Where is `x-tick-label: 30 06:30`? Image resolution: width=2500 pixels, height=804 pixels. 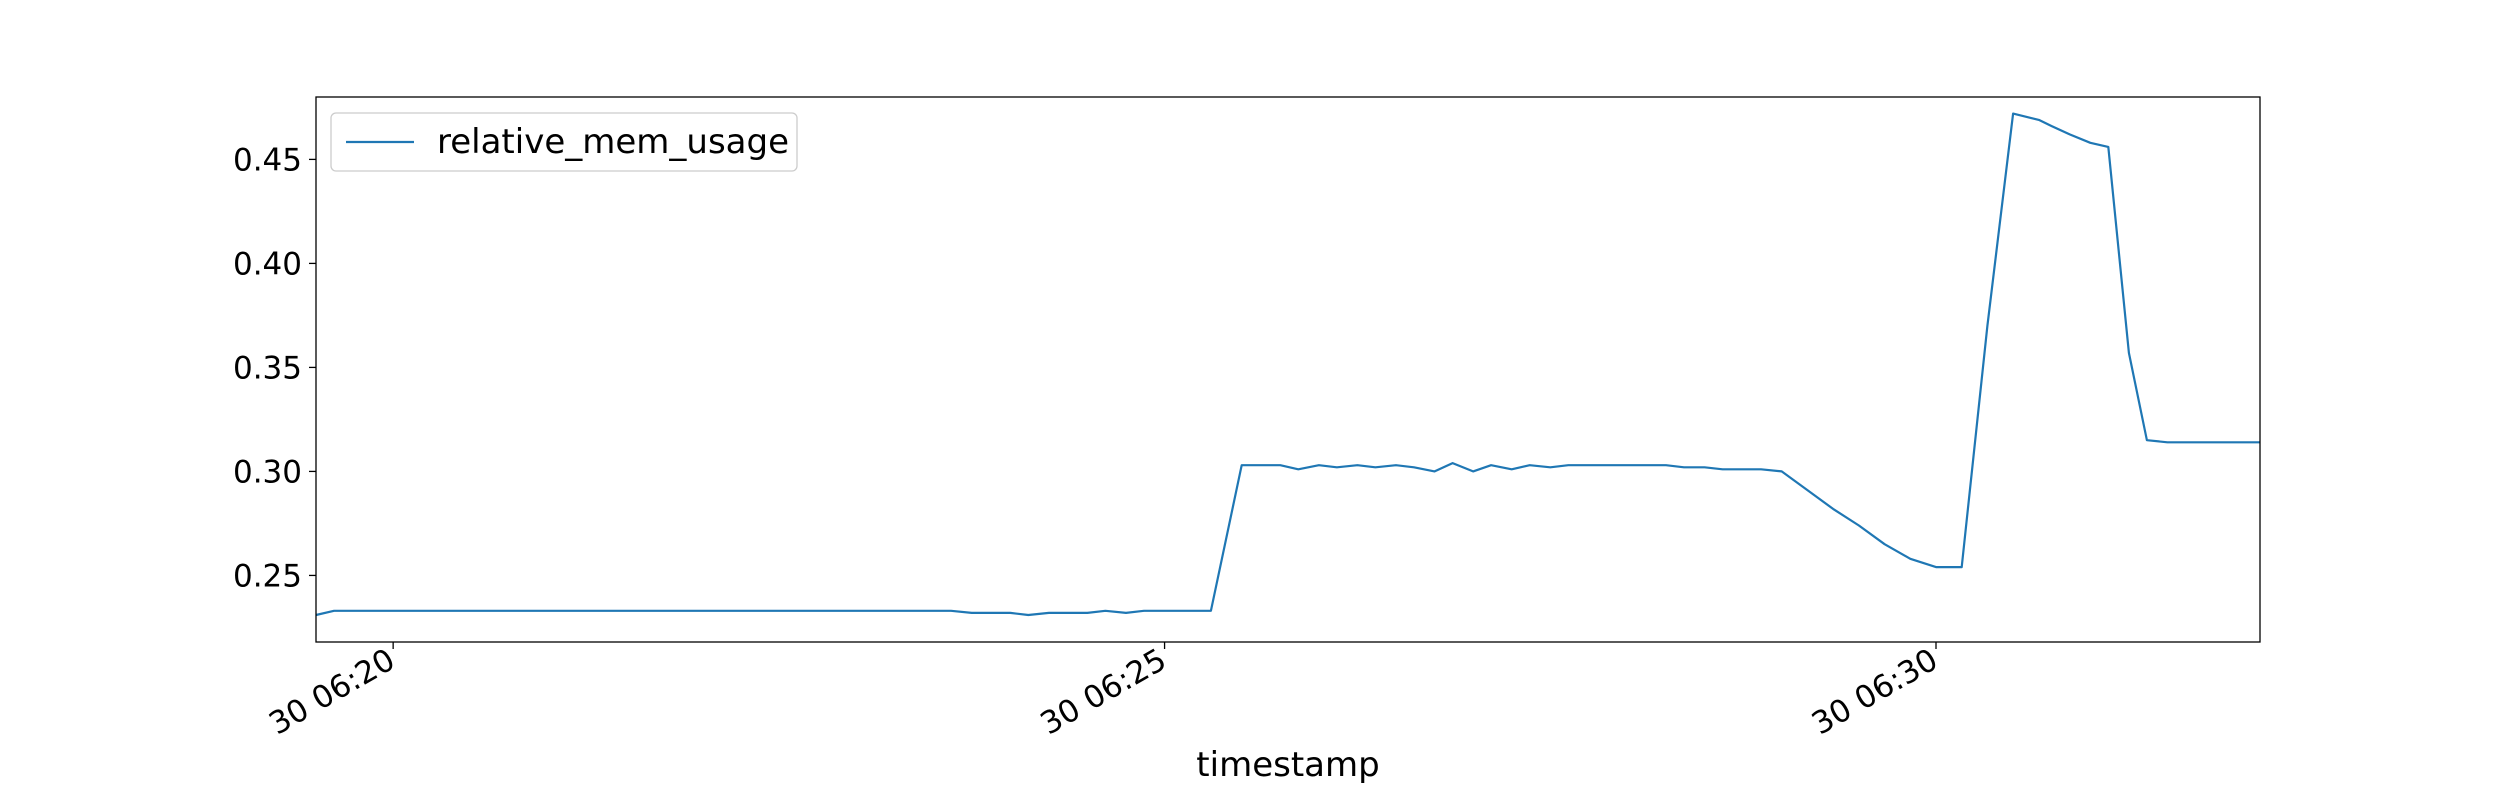 x-tick-label: 30 06:30 is located at coordinates (1875, 692).